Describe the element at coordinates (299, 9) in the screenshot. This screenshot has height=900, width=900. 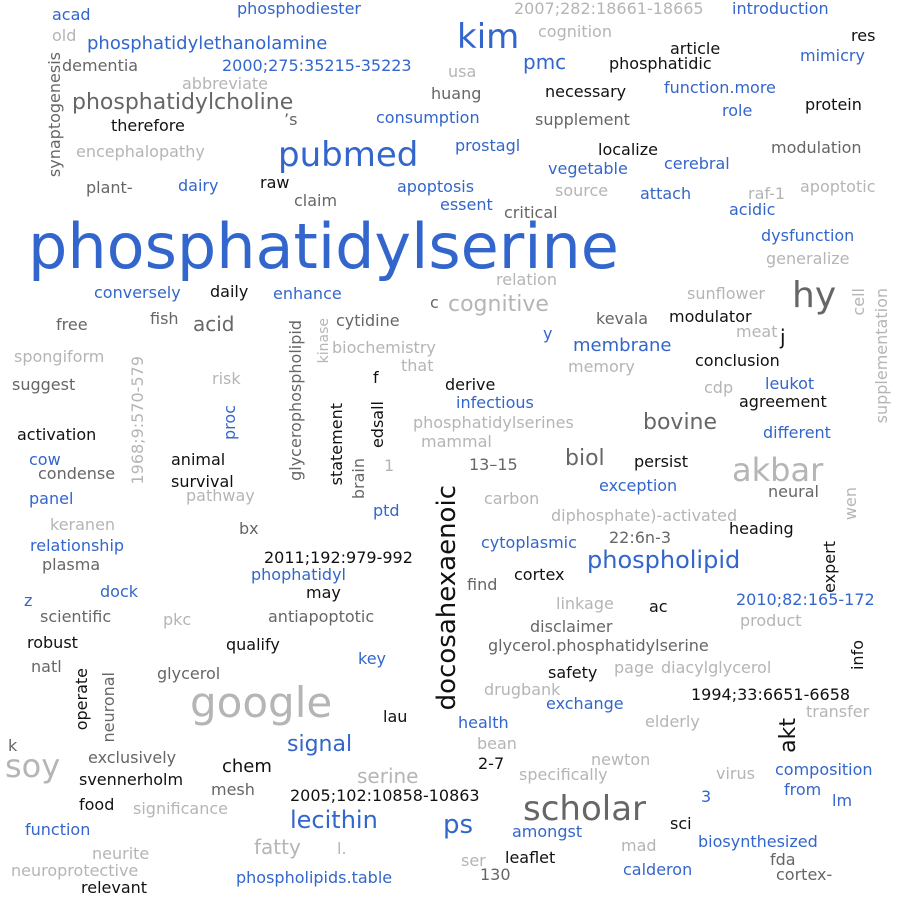
I see `cloud-word: phosphodiester` at that location.